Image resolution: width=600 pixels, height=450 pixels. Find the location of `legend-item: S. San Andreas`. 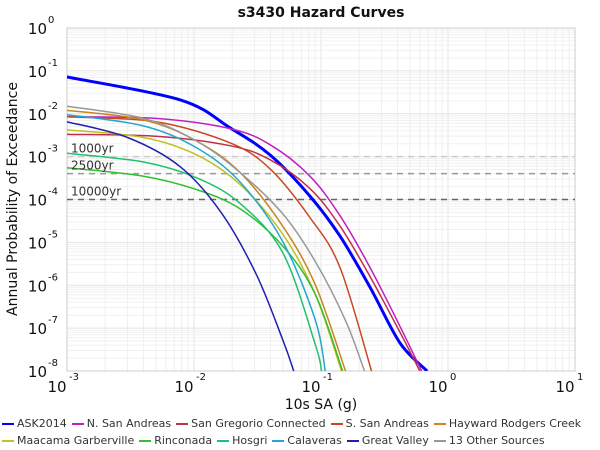

legend-item: S. San Andreas is located at coordinates (379, 423).